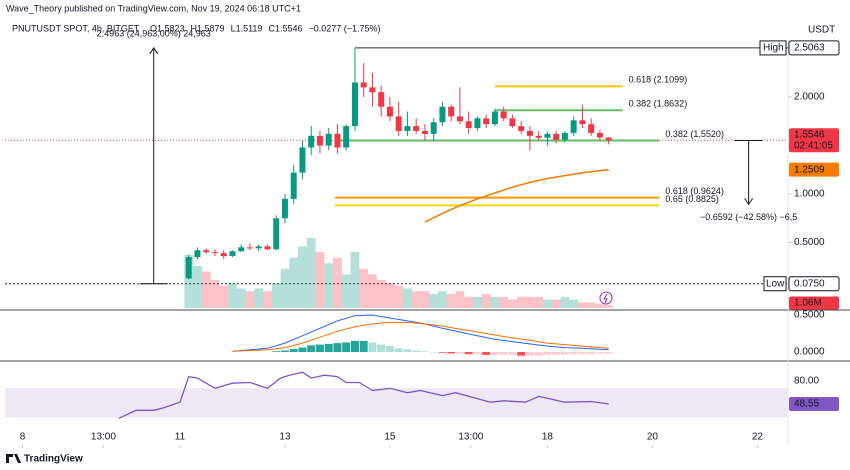  Describe the element at coordinates (13, 458) in the screenshot. I see `logo` at that location.